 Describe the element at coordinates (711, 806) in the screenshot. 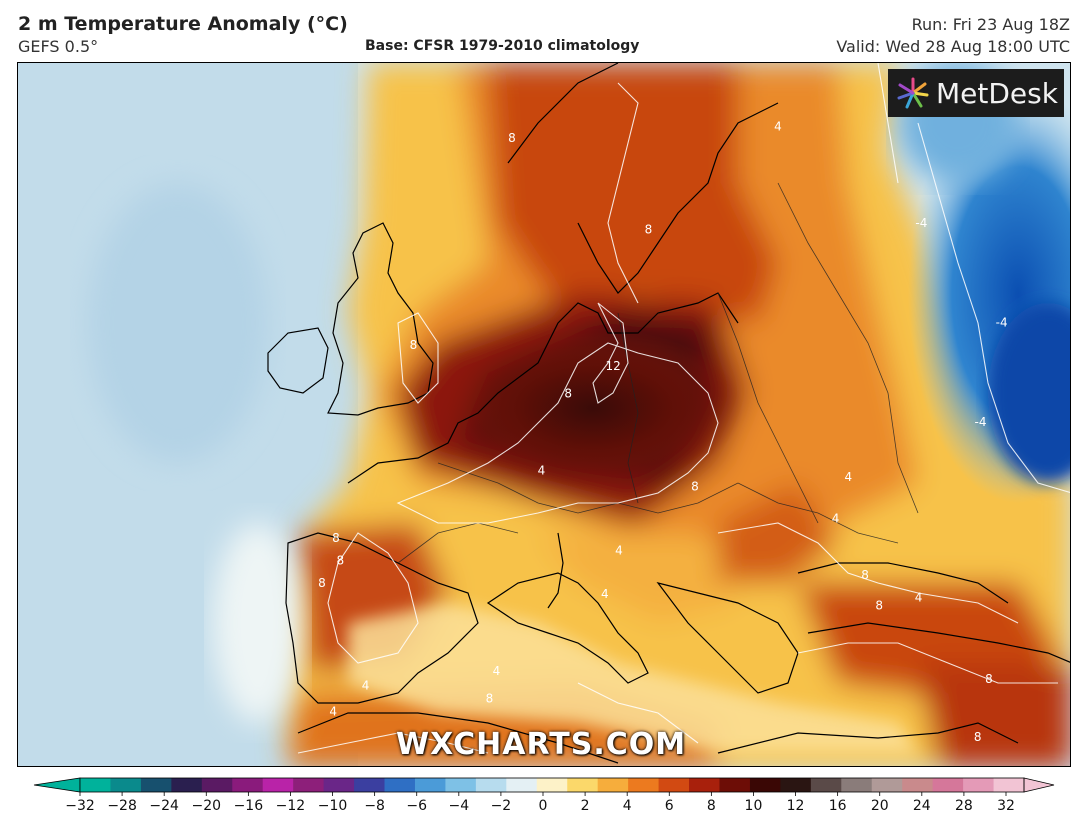

I see `colorbar-tick-label: 8` at that location.